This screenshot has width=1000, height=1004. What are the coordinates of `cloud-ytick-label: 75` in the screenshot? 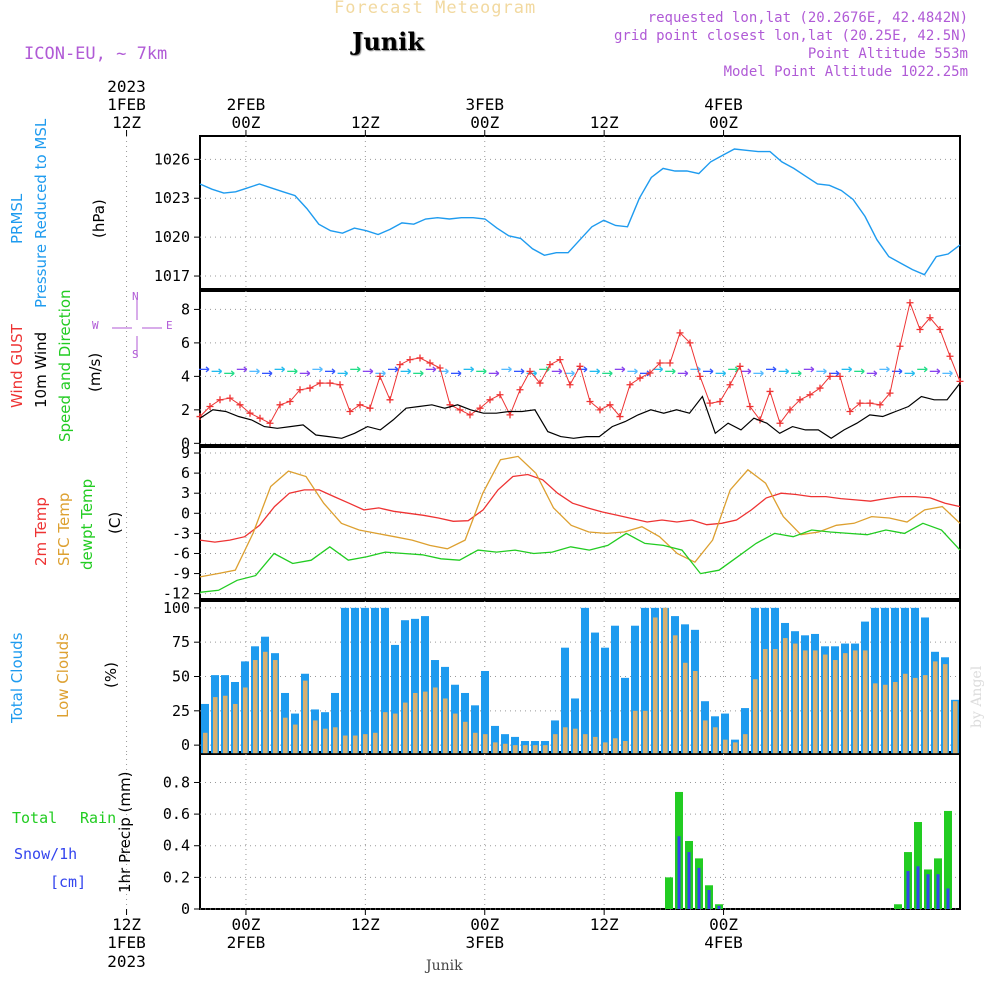 It's located at (181, 642).